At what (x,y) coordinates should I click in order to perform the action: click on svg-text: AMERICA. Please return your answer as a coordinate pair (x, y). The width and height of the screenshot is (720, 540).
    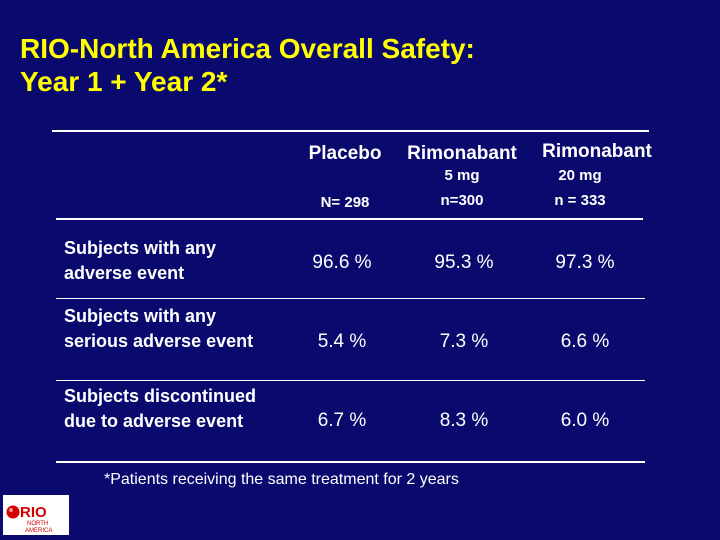
    Looking at the image, I should click on (38, 531).